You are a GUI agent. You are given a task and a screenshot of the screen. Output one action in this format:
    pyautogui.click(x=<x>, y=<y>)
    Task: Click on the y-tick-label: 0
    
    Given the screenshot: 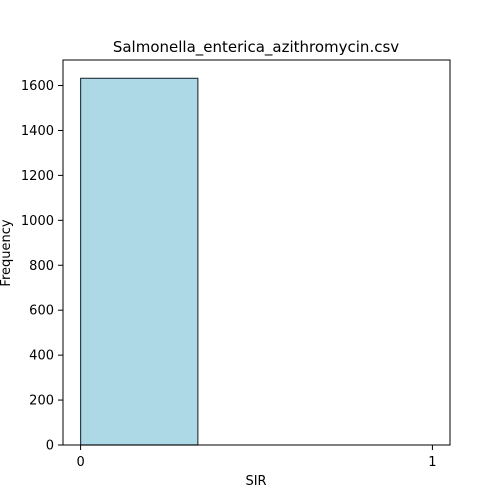 What is the action you would take?
    pyautogui.click(x=50, y=446)
    